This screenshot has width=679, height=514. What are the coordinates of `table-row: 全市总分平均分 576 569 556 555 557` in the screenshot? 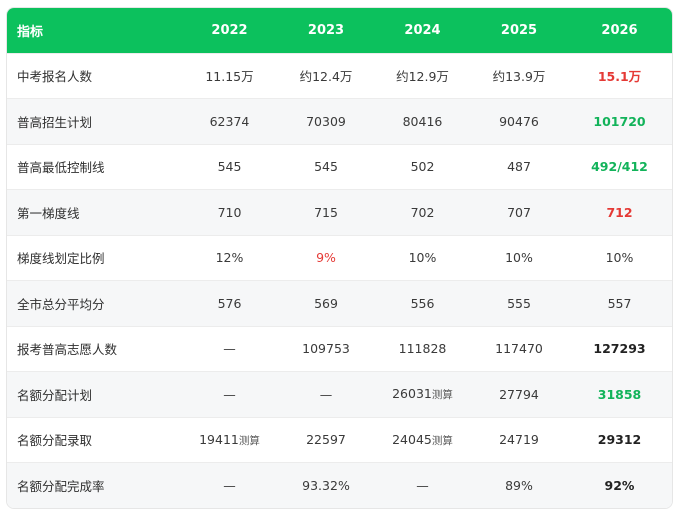 It's located at (339, 303).